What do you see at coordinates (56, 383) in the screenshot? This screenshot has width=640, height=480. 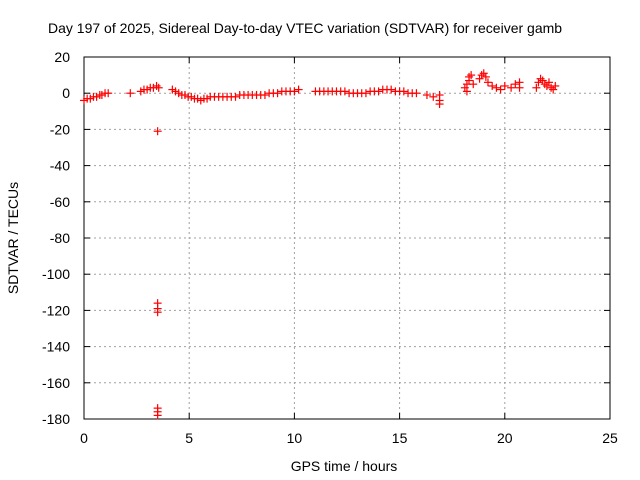 I see `y-tick-label: -160` at bounding box center [56, 383].